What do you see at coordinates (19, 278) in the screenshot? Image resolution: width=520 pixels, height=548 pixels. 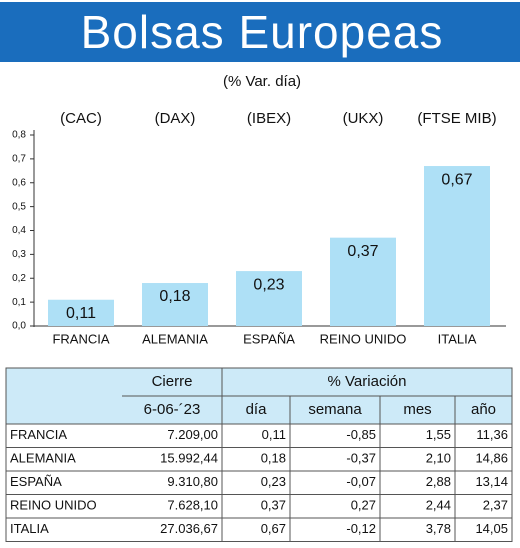 I see `y-tick-label: 0,2` at bounding box center [19, 278].